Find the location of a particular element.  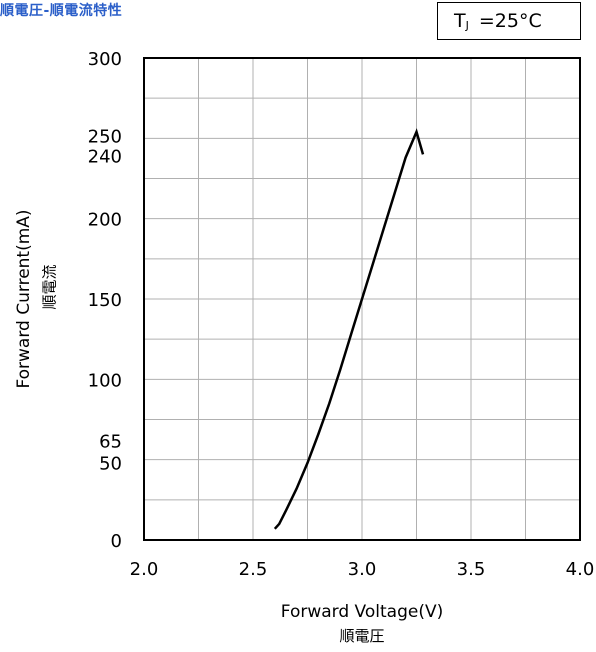

x-tick-label: 3.0 is located at coordinates (362, 569).